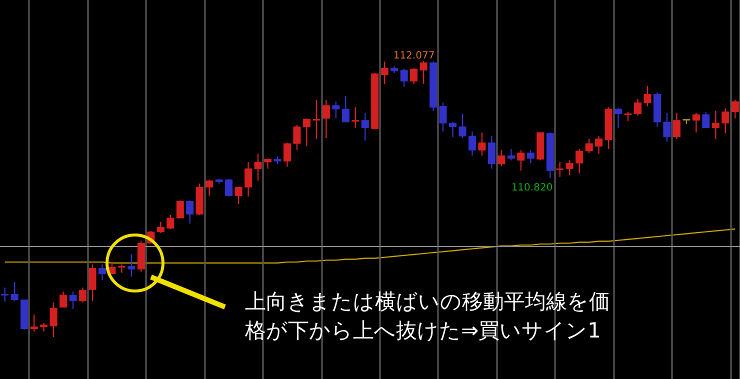 This screenshot has width=740, height=379. What do you see at coordinates (414, 56) in the screenshot?
I see `annotation: 112.077` at bounding box center [414, 56].